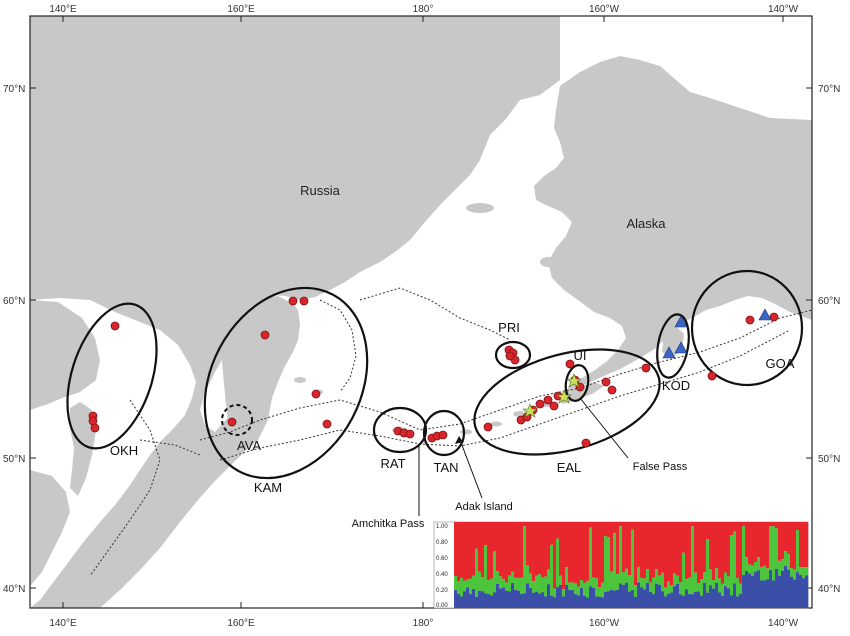 The width and height of the screenshot is (850, 636). What do you see at coordinates (780, 363) in the screenshot?
I see `region-label-goa: GOA` at bounding box center [780, 363].